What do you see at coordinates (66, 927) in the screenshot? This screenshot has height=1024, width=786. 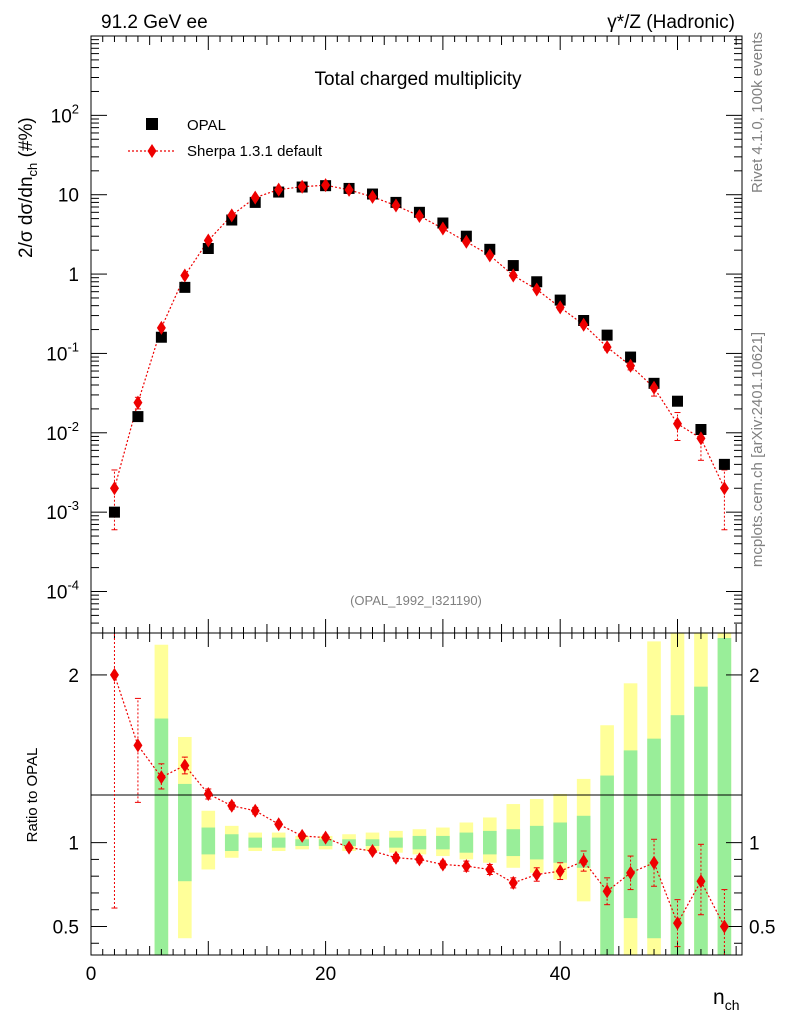 I see `ratio-y-tick-label: 0.5` at bounding box center [66, 927].